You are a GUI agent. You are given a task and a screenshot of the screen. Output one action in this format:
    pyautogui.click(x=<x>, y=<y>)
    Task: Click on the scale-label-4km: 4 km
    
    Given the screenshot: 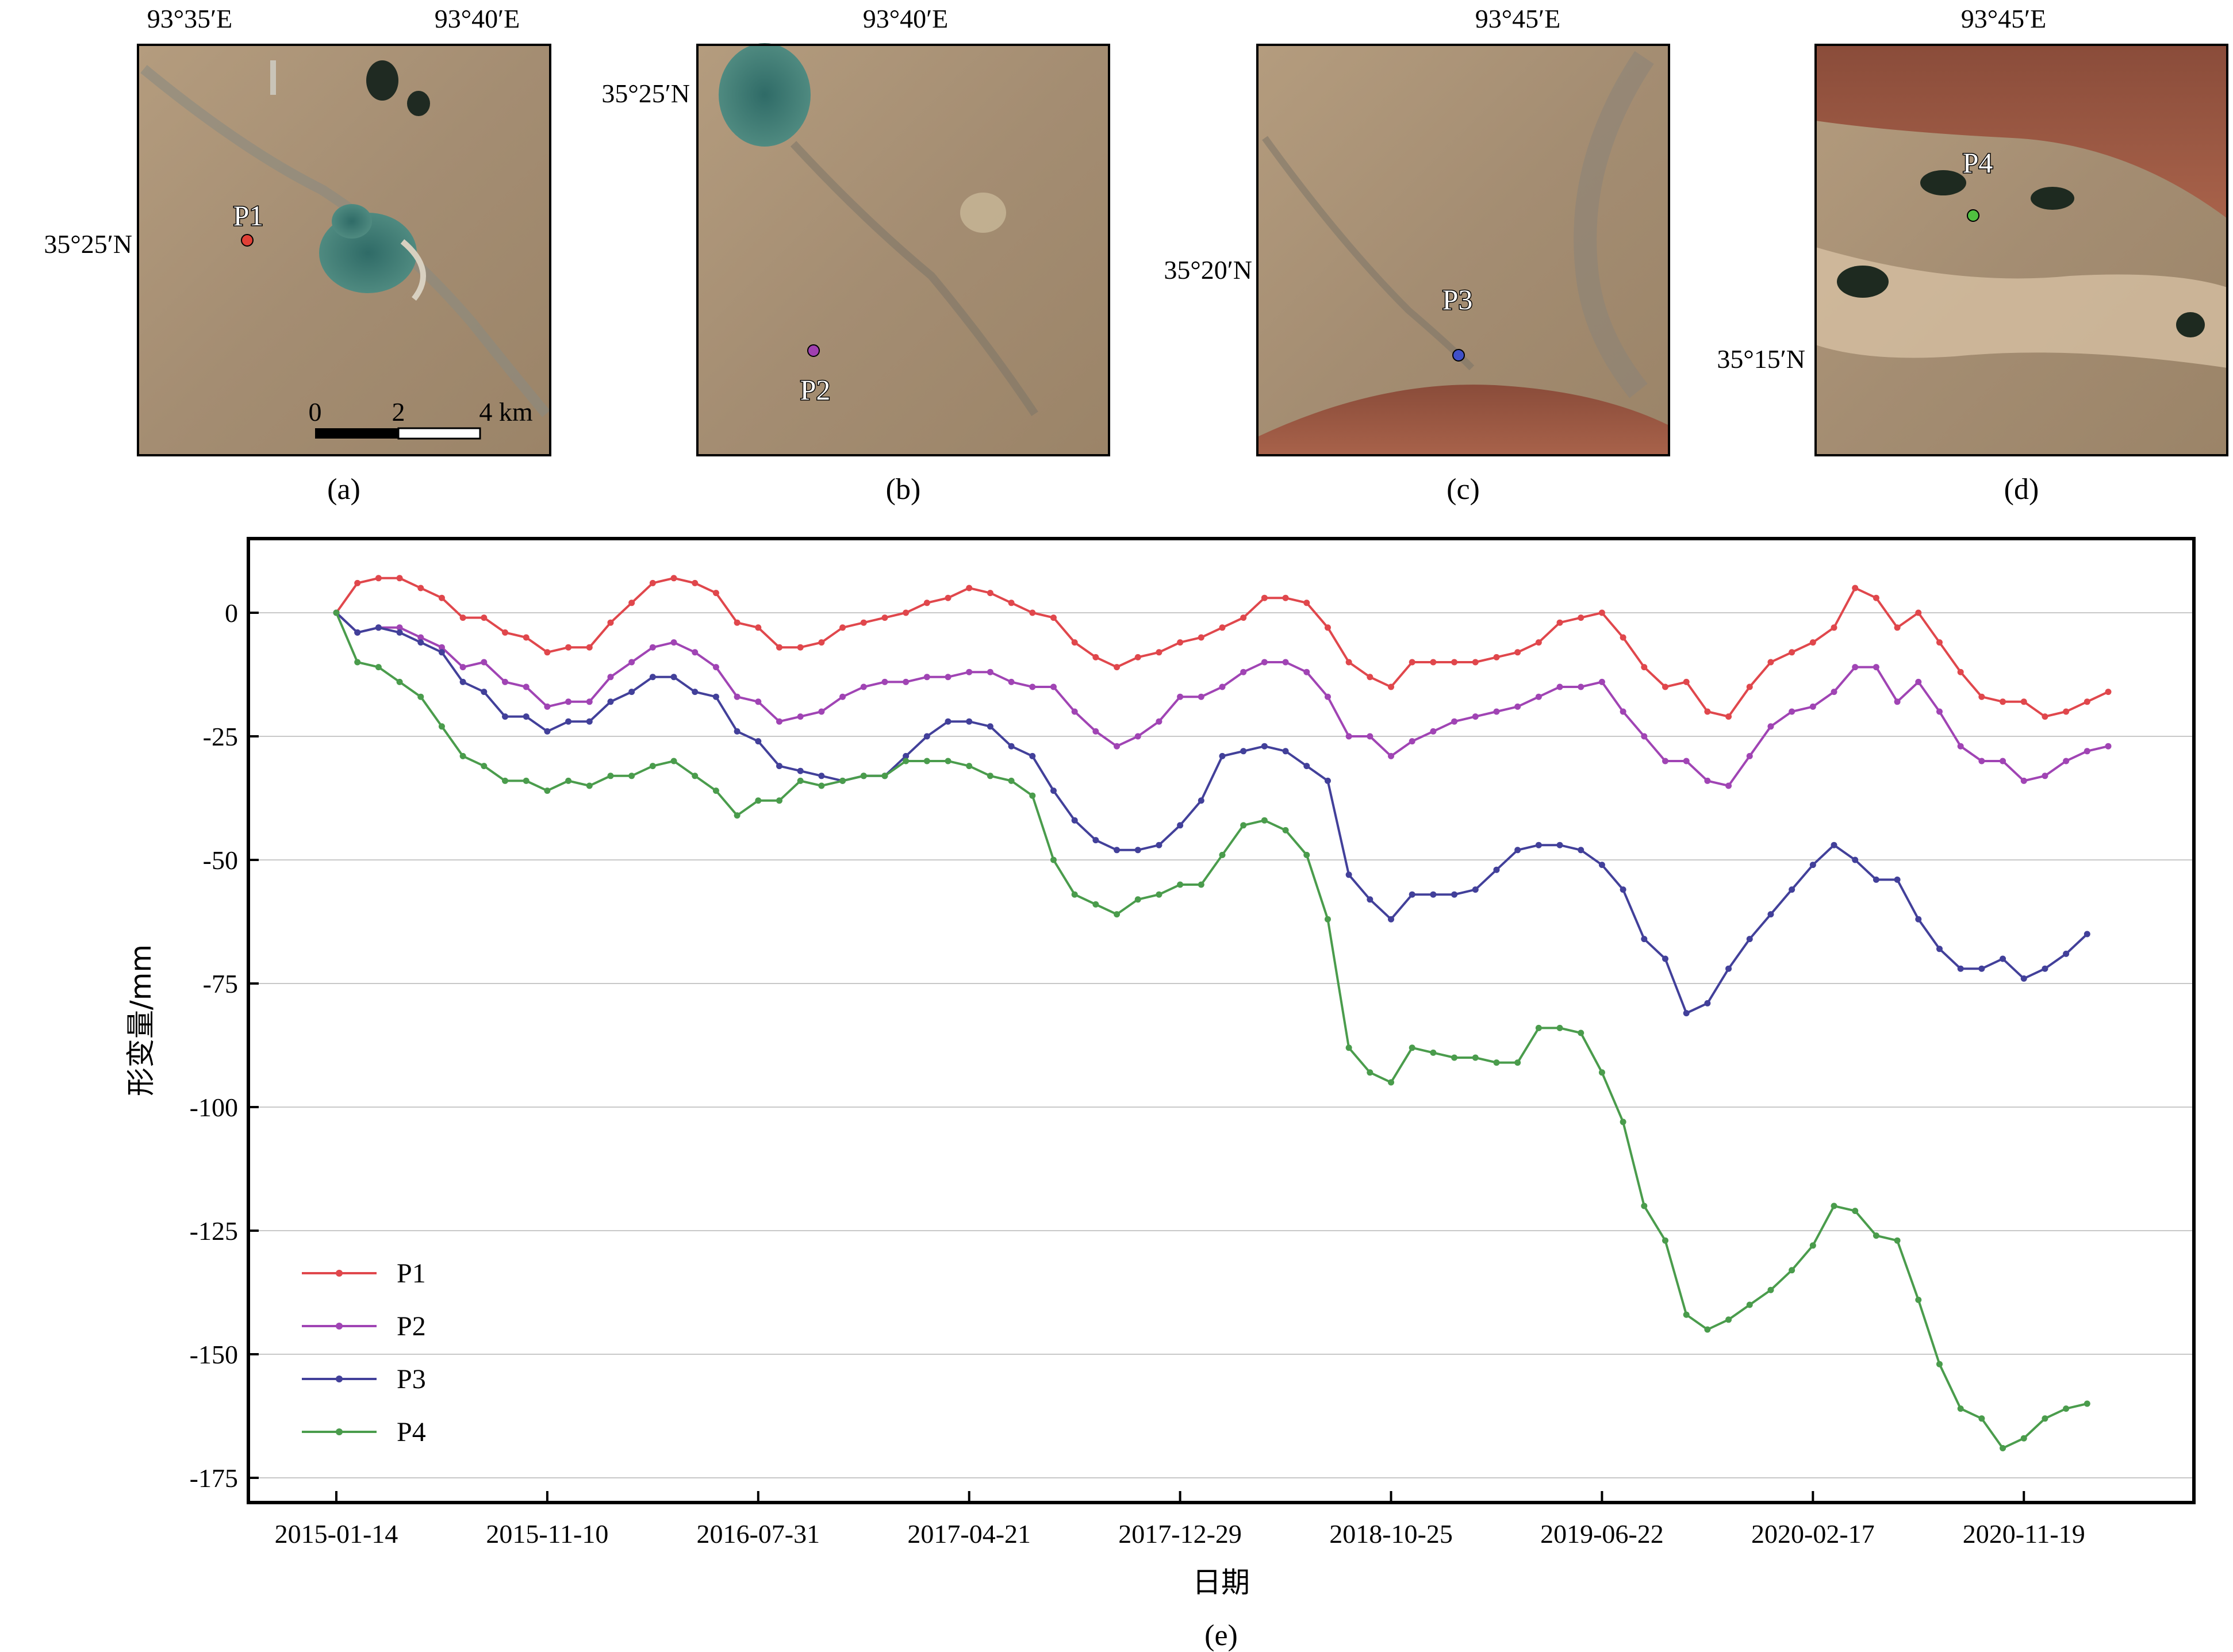 What is the action you would take?
    pyautogui.click(x=506, y=412)
    